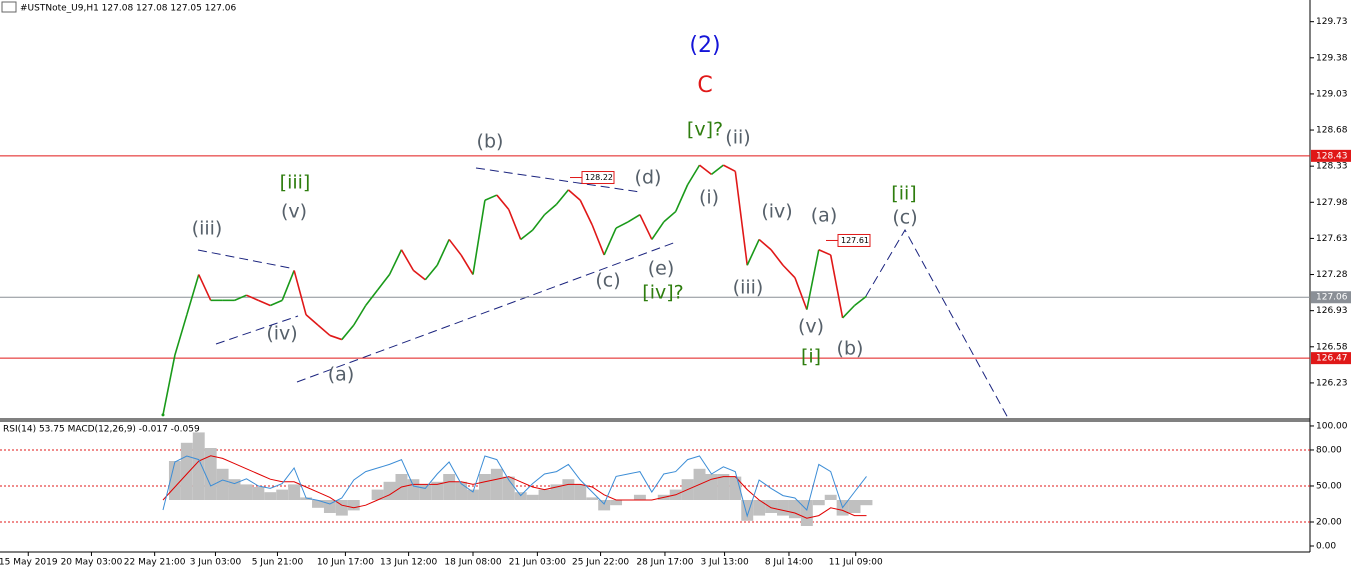 The height and width of the screenshot is (574, 1361). Describe the element at coordinates (1329, 450) in the screenshot. I see `indicator-tick-label: 80.00` at that location.